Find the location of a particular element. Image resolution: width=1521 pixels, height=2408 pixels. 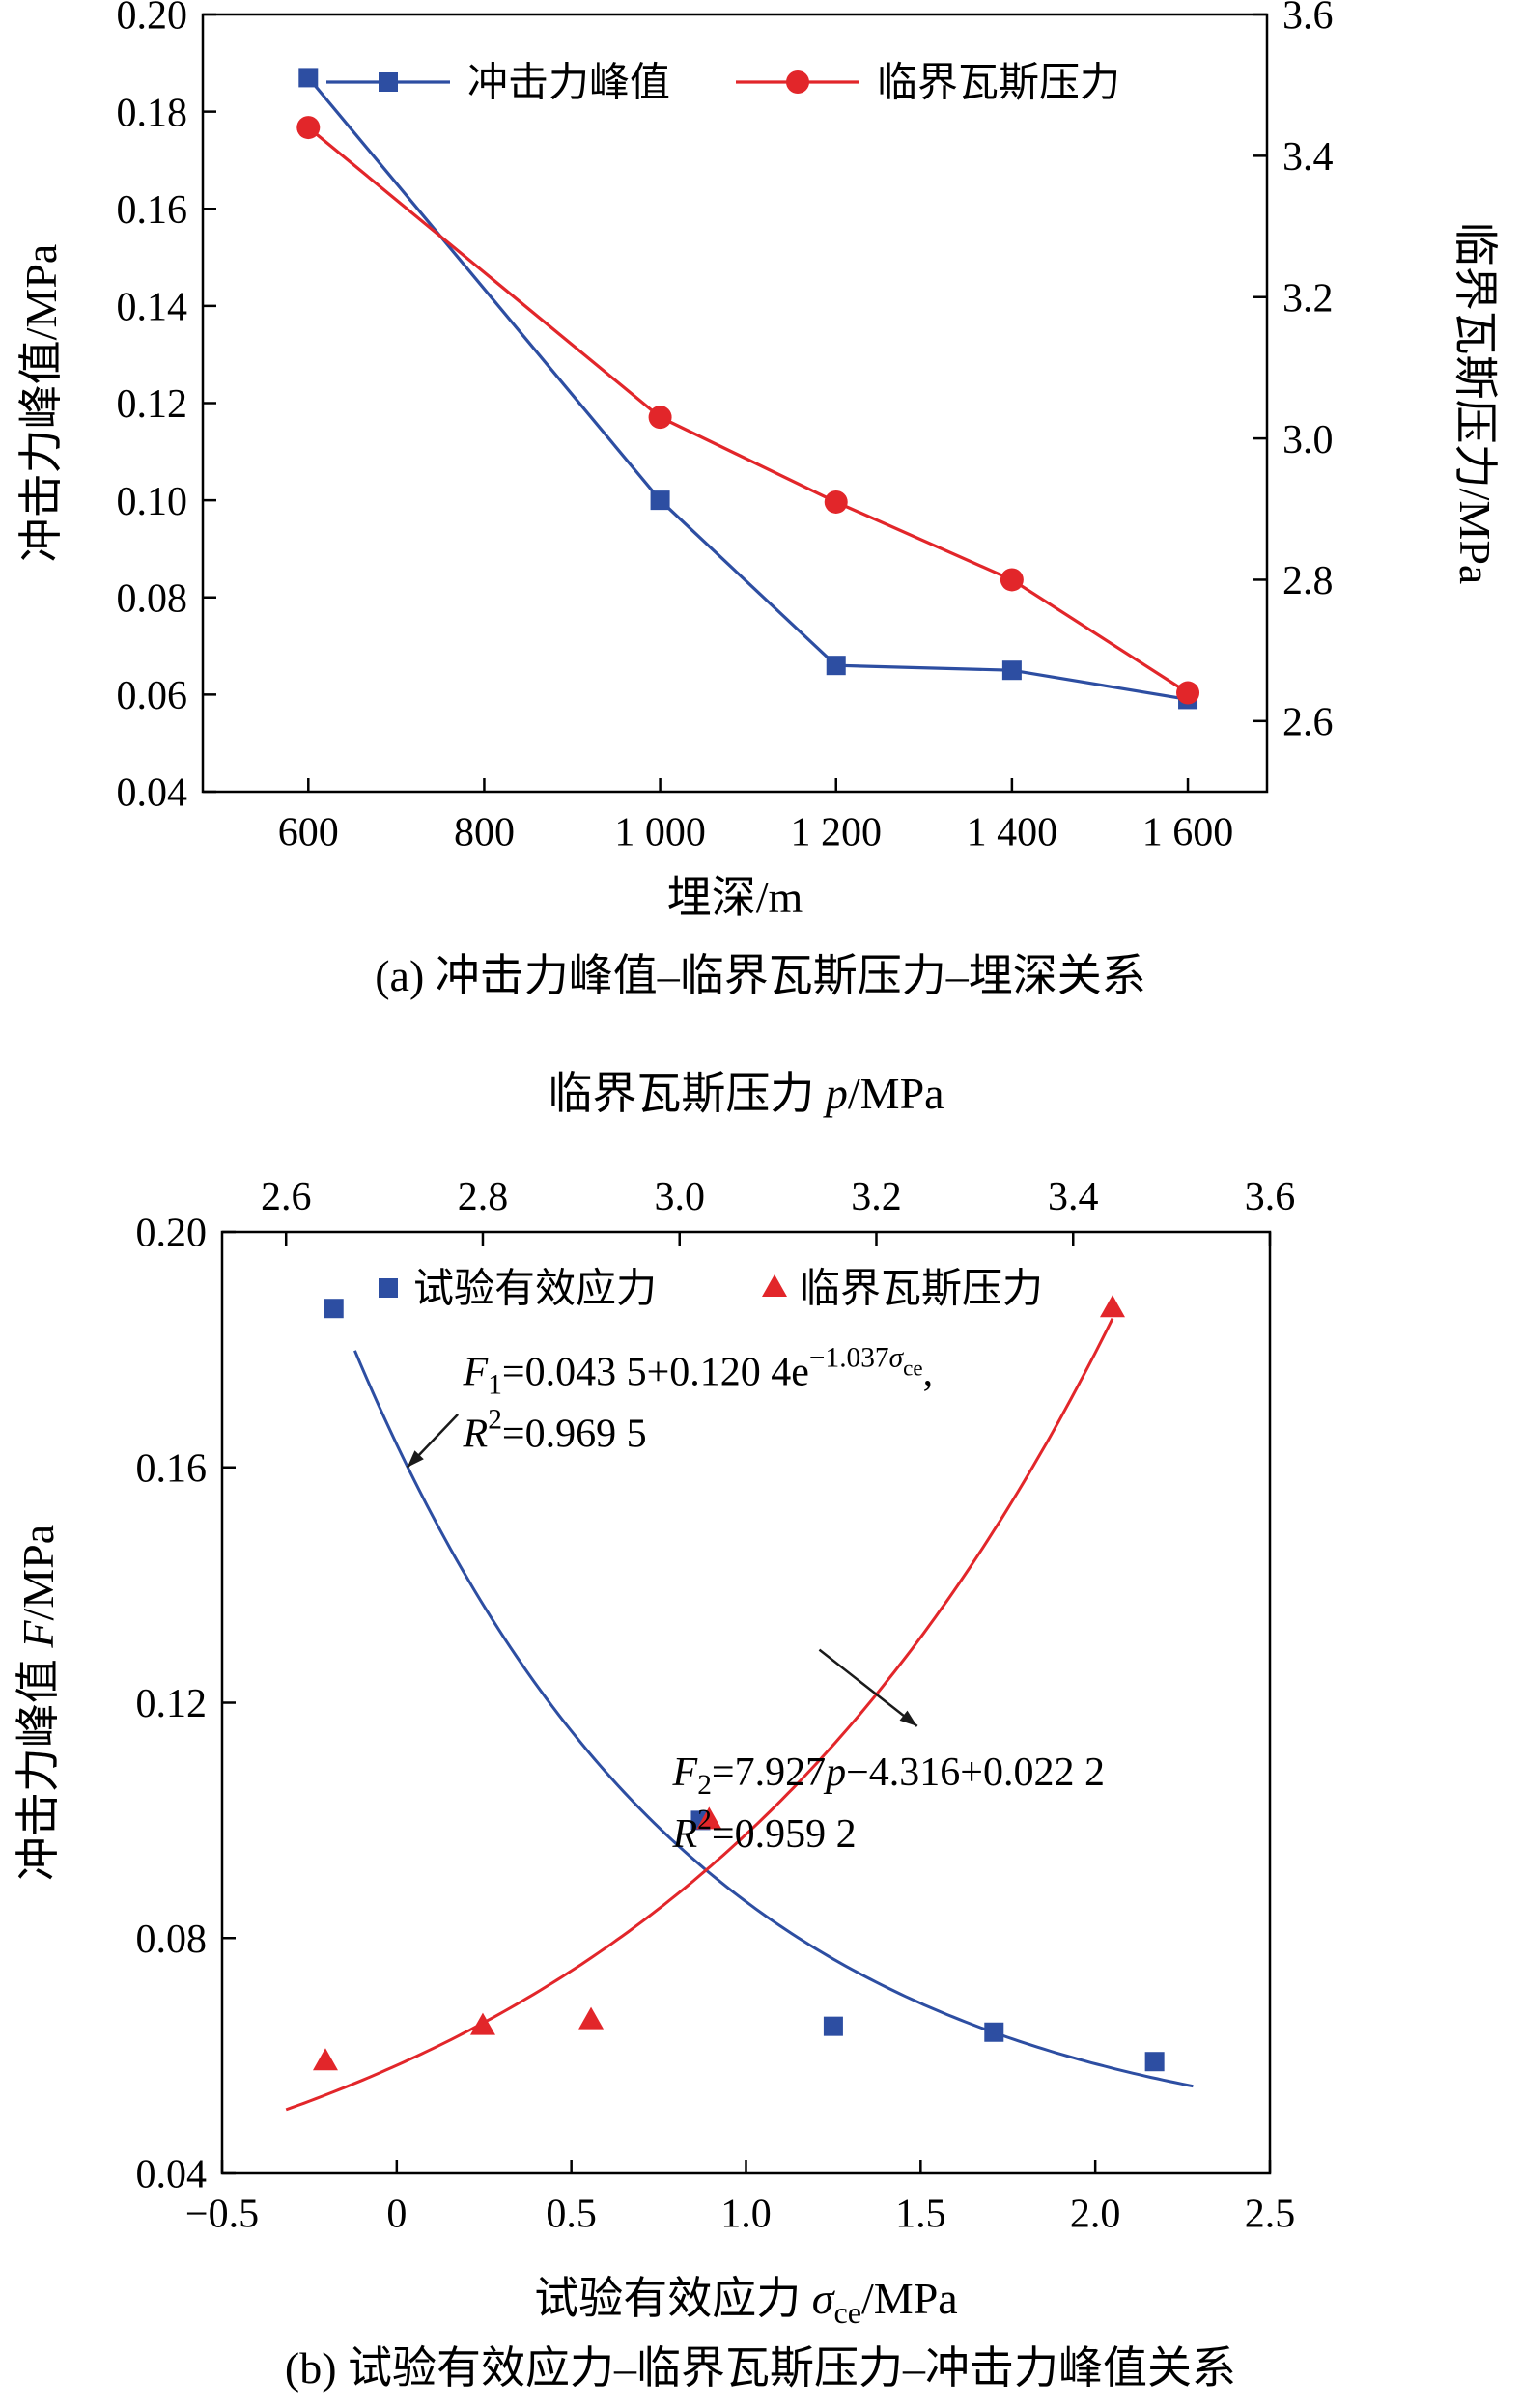

chart-b-caption: (b) 试验有效应力–临界瓦斯压力–冲击力峰值关系 is located at coordinates (760, 2368).